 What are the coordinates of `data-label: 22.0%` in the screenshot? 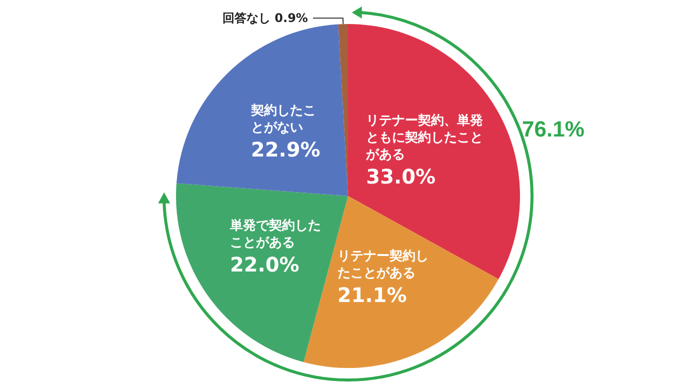 It's located at (265, 264).